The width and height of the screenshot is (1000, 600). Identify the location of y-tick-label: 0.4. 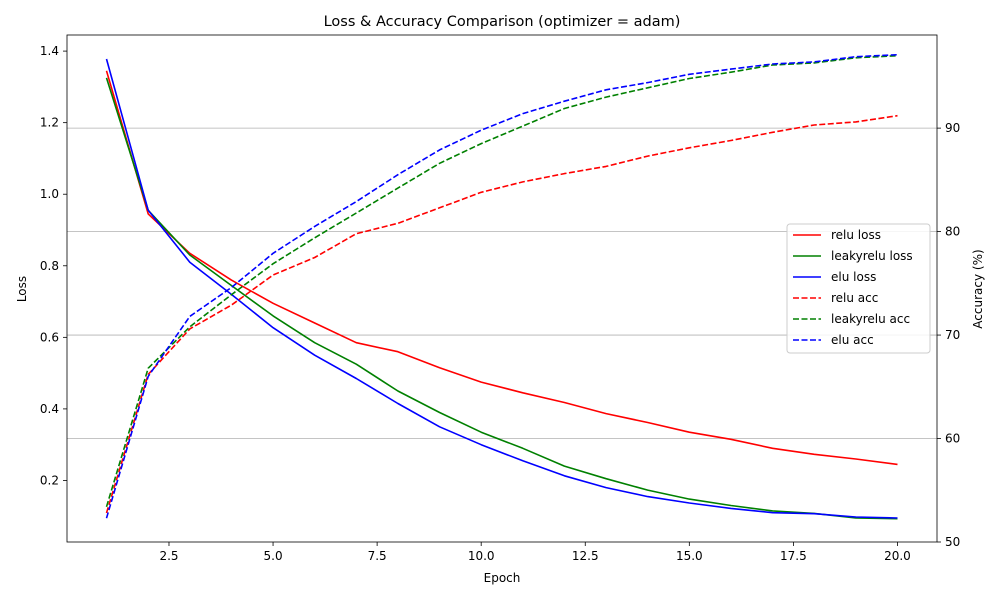
(49, 409).